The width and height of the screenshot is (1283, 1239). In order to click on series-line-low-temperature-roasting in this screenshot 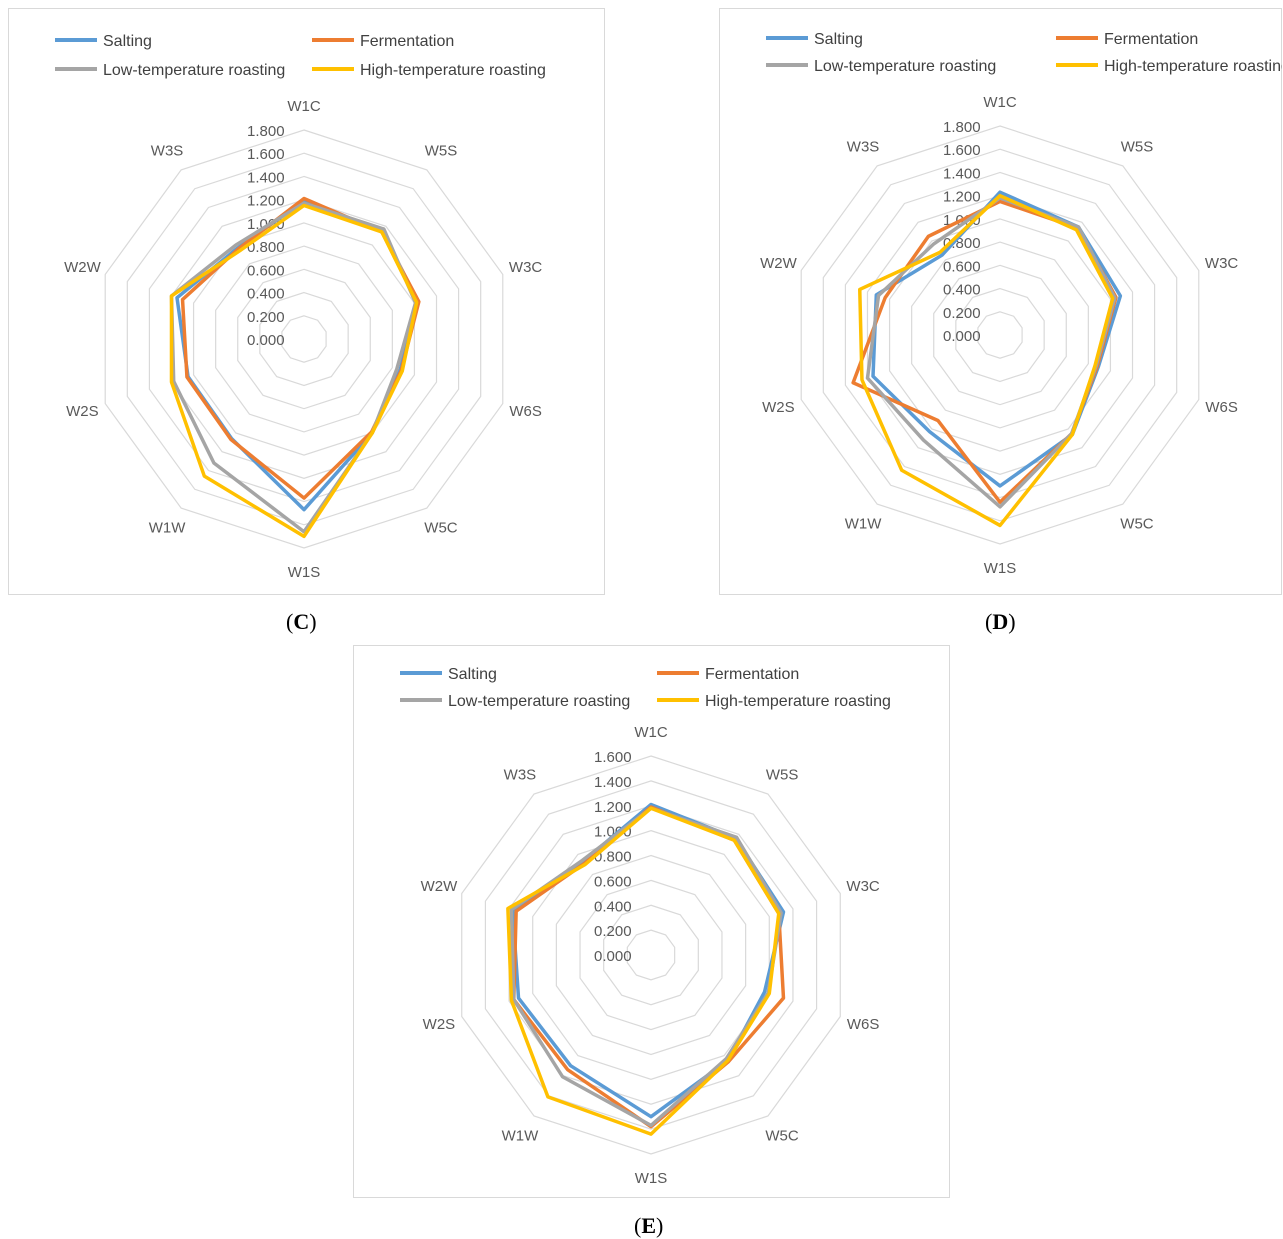, I will do `click(991, 352)`.